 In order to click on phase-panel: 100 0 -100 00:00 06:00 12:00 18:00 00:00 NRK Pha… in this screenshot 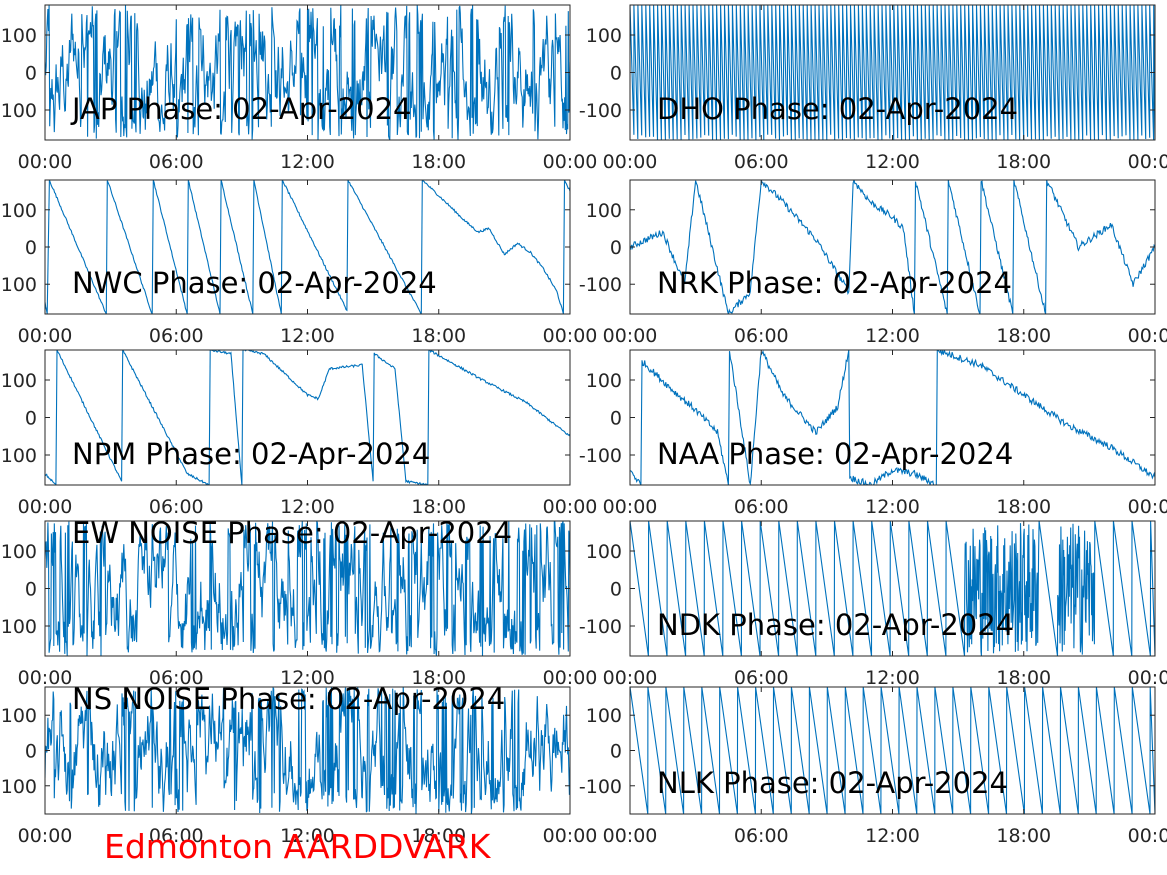, I will do `click(873, 263)`.